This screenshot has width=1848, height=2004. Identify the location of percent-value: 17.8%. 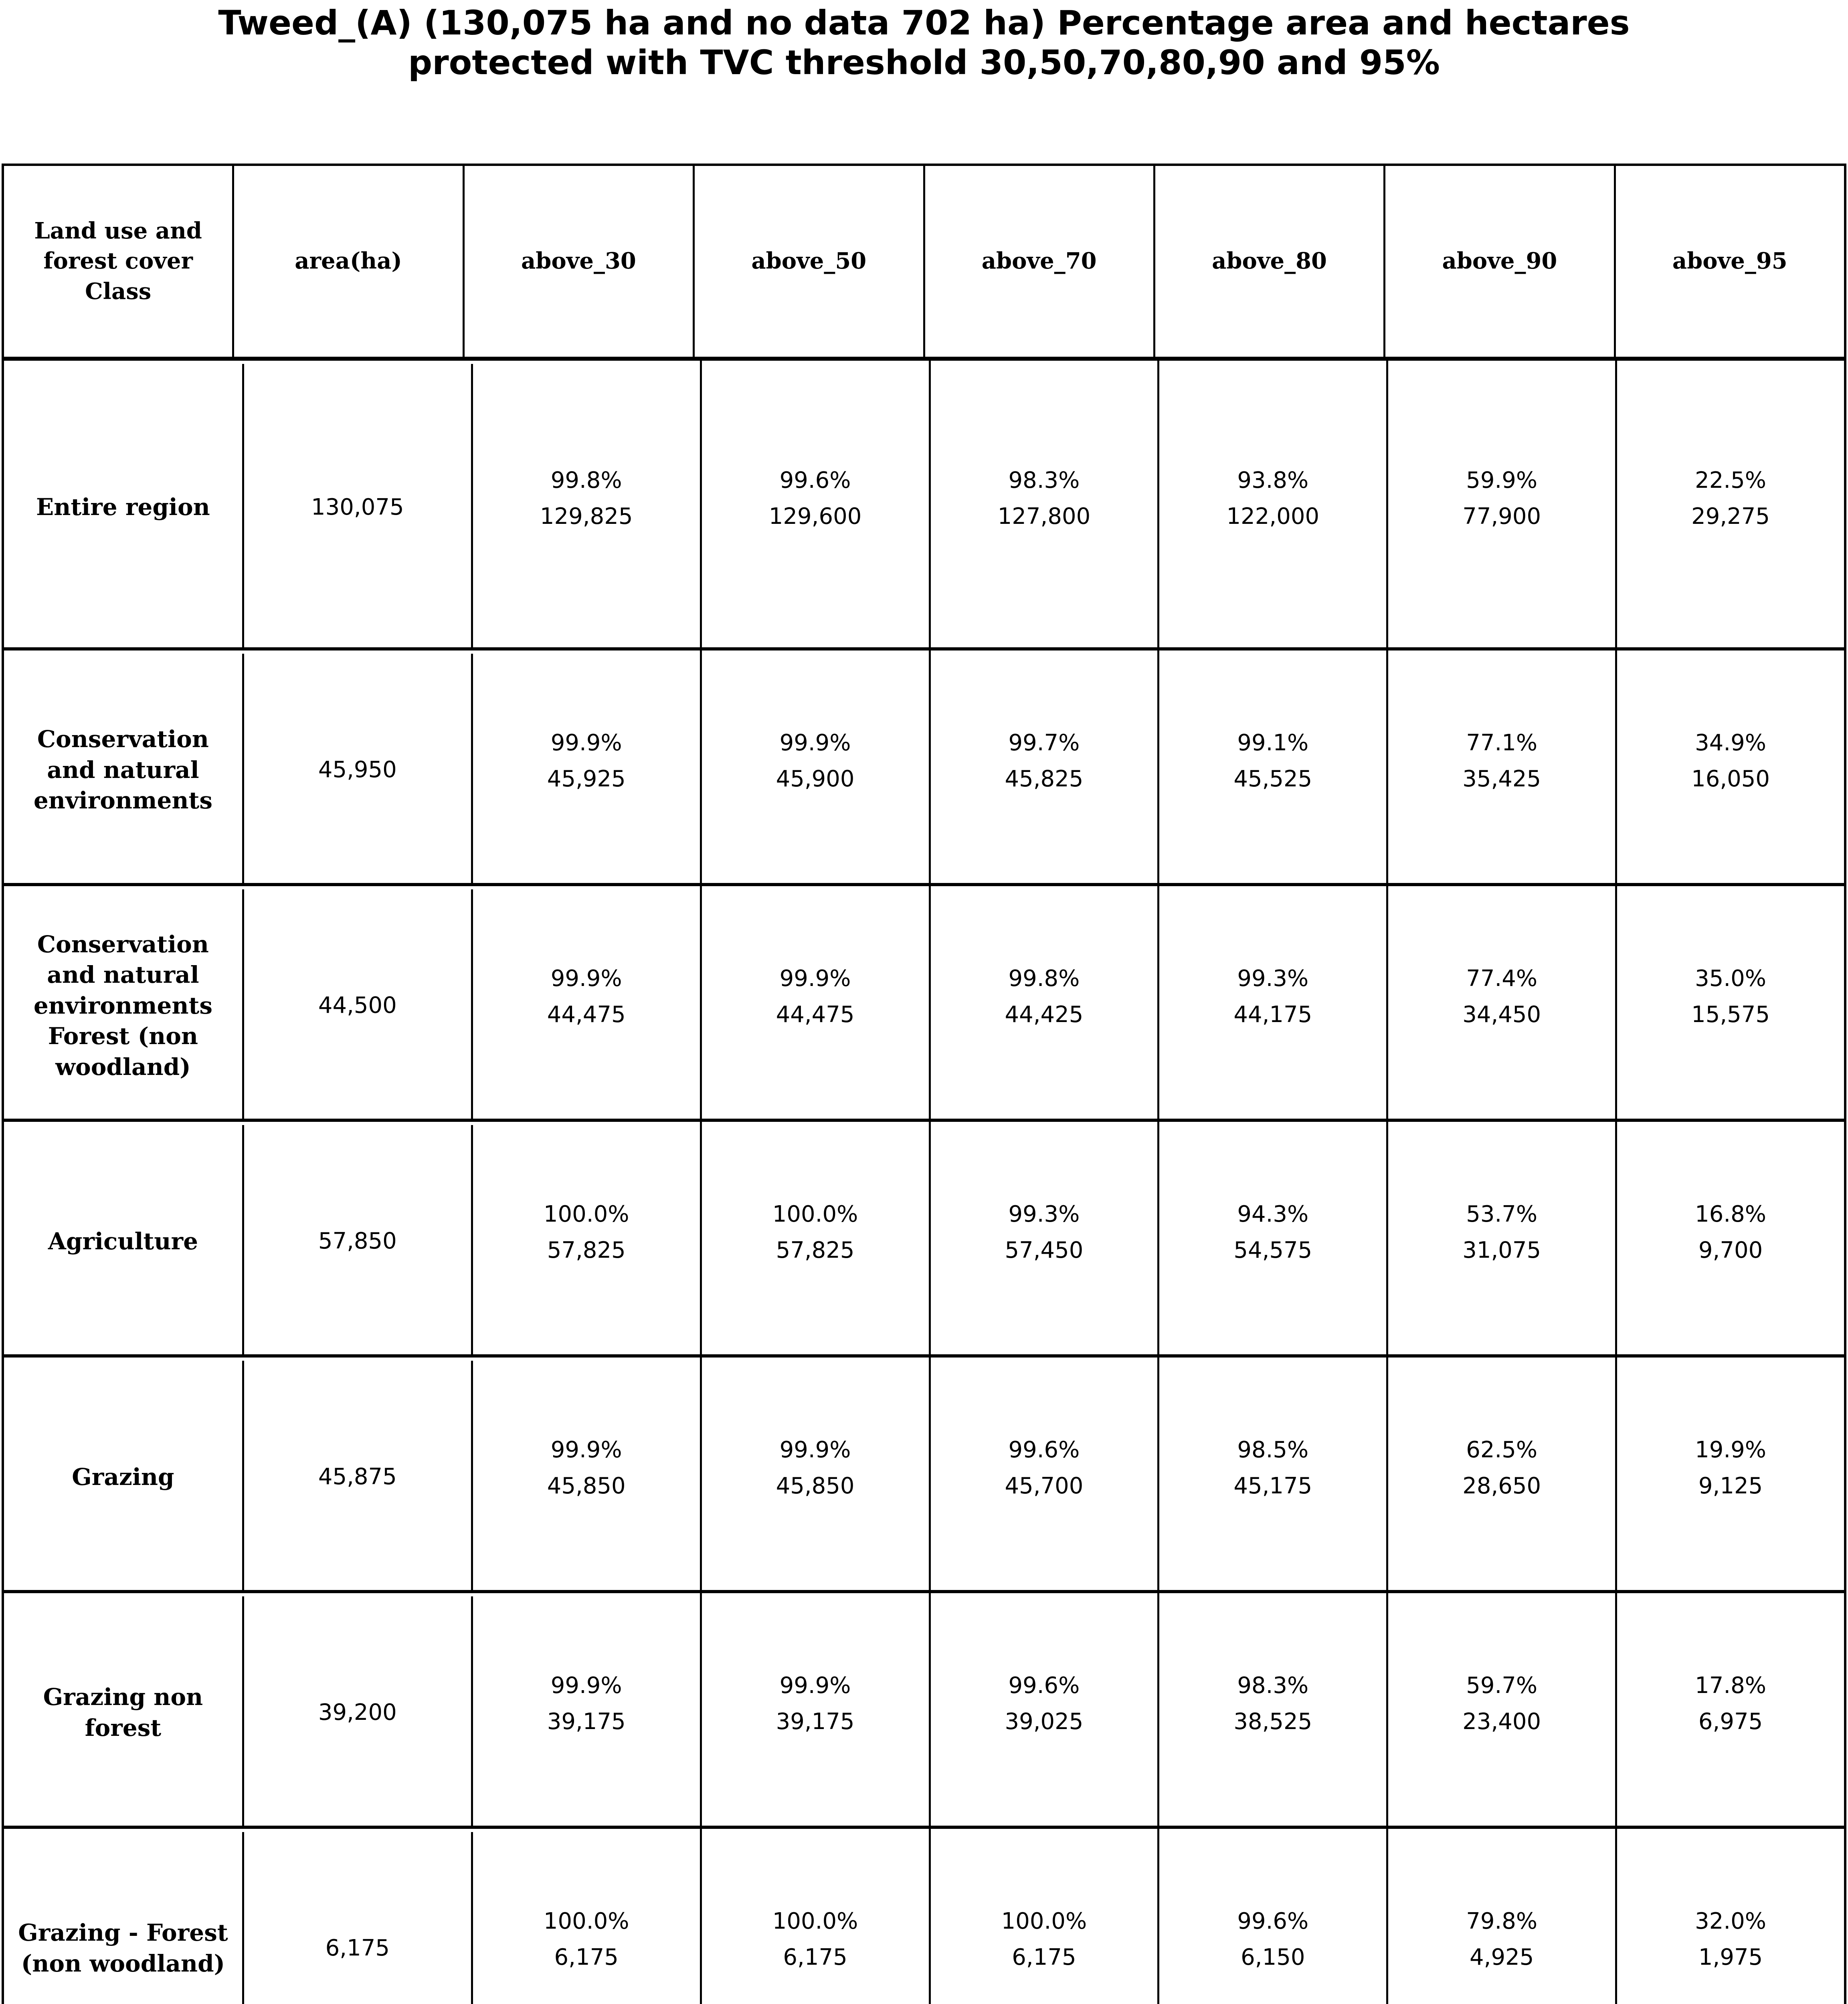
(1731, 1686).